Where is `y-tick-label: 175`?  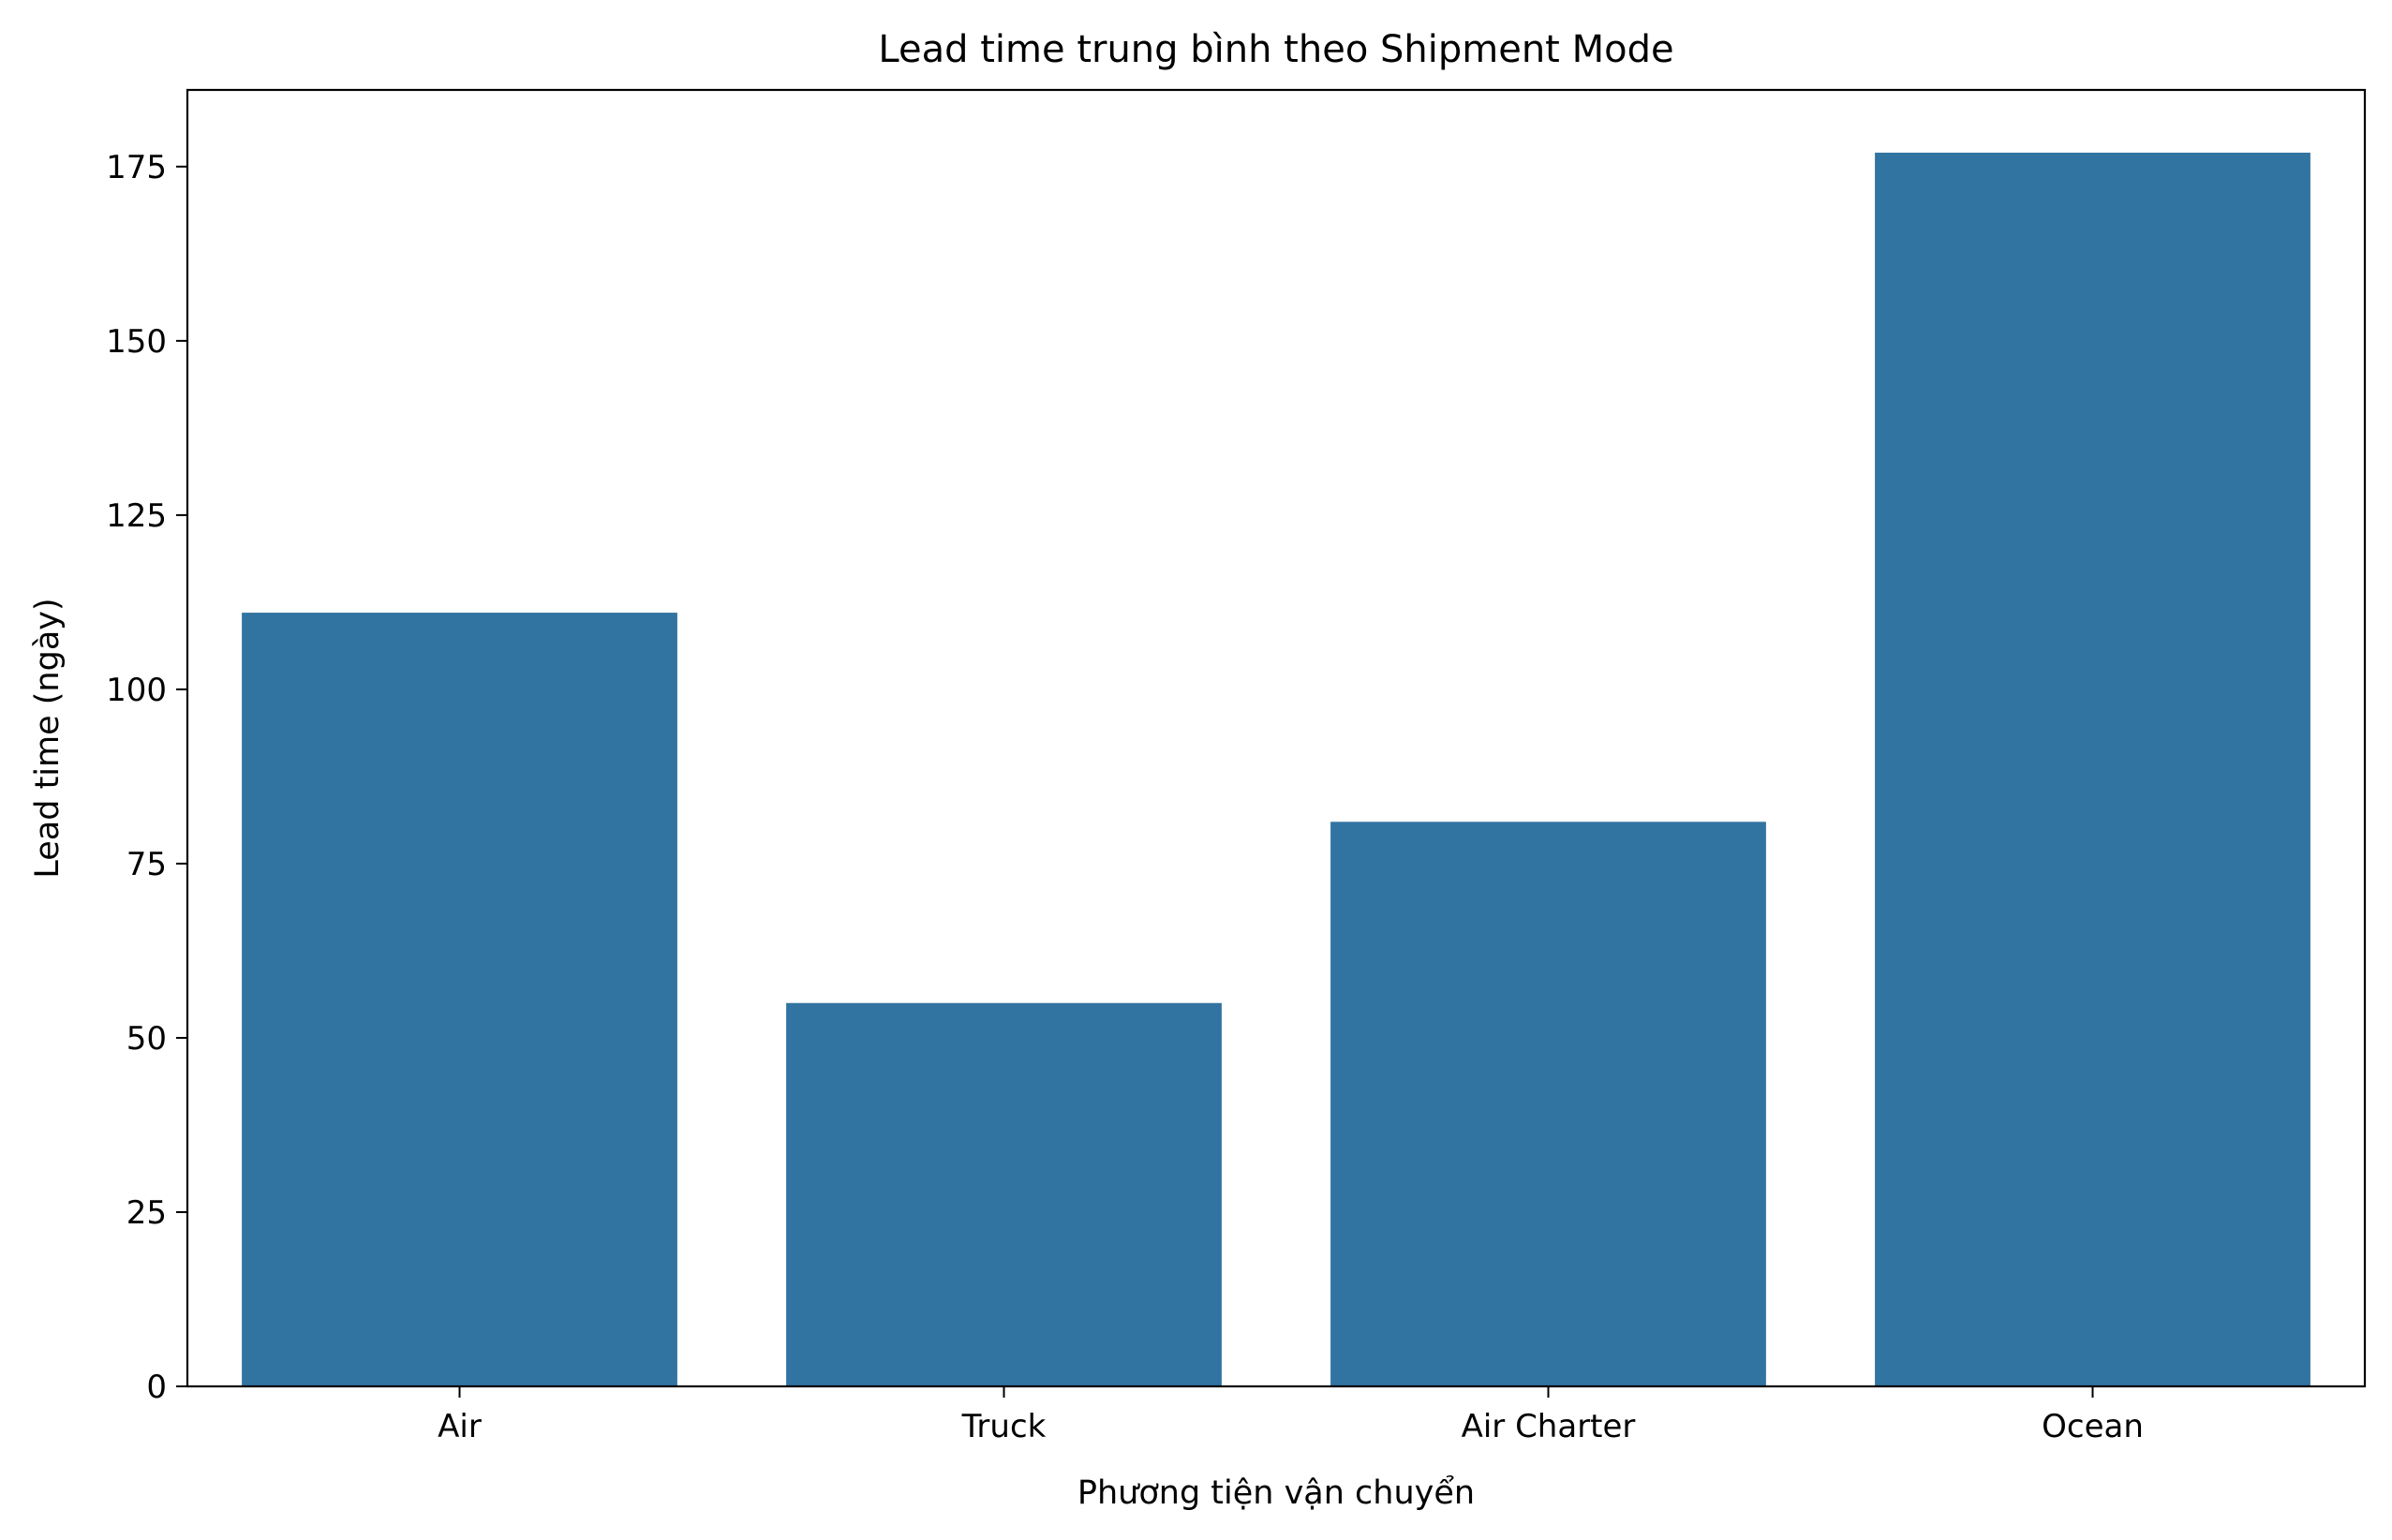
y-tick-label: 175 is located at coordinates (136, 167).